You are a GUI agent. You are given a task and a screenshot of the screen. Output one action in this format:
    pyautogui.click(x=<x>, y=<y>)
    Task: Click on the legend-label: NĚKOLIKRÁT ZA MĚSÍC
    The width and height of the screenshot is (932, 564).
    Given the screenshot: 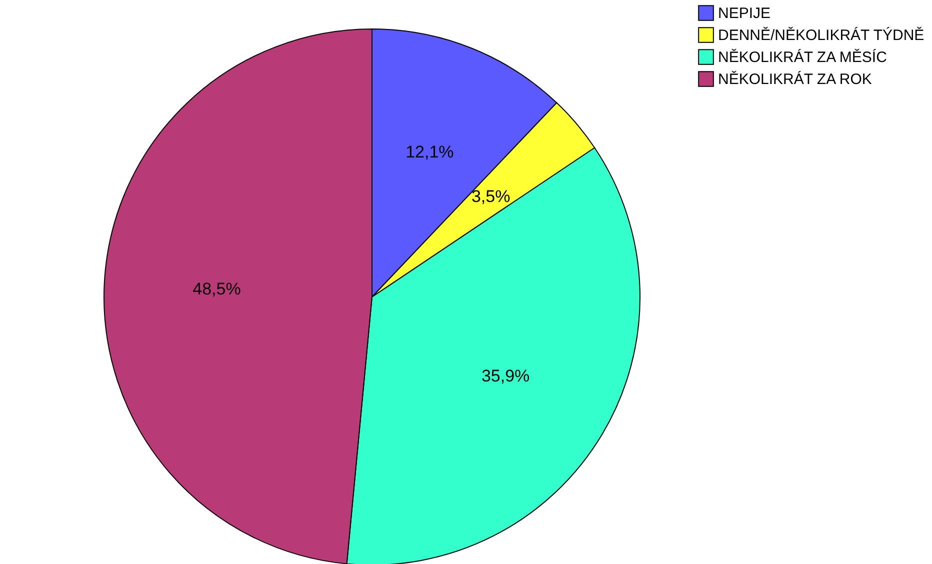 What is the action you would take?
    pyautogui.click(x=803, y=57)
    